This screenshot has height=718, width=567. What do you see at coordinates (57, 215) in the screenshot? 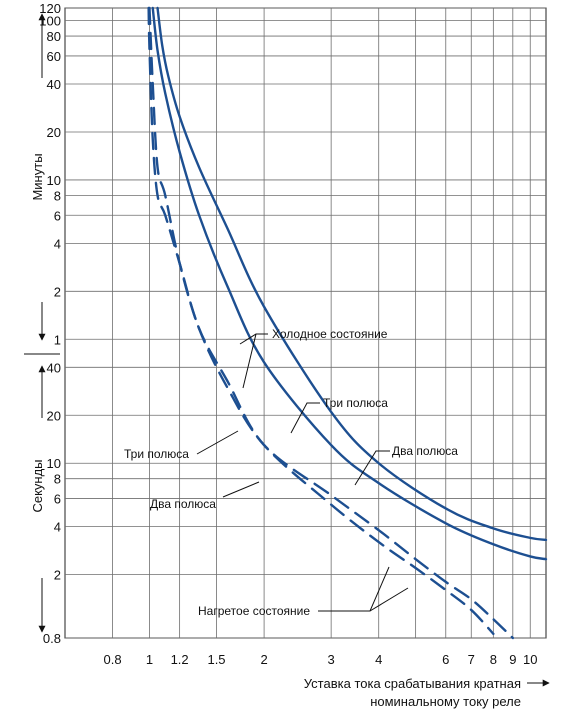
I see `y-tick-label-minutes: 6` at bounding box center [57, 215].